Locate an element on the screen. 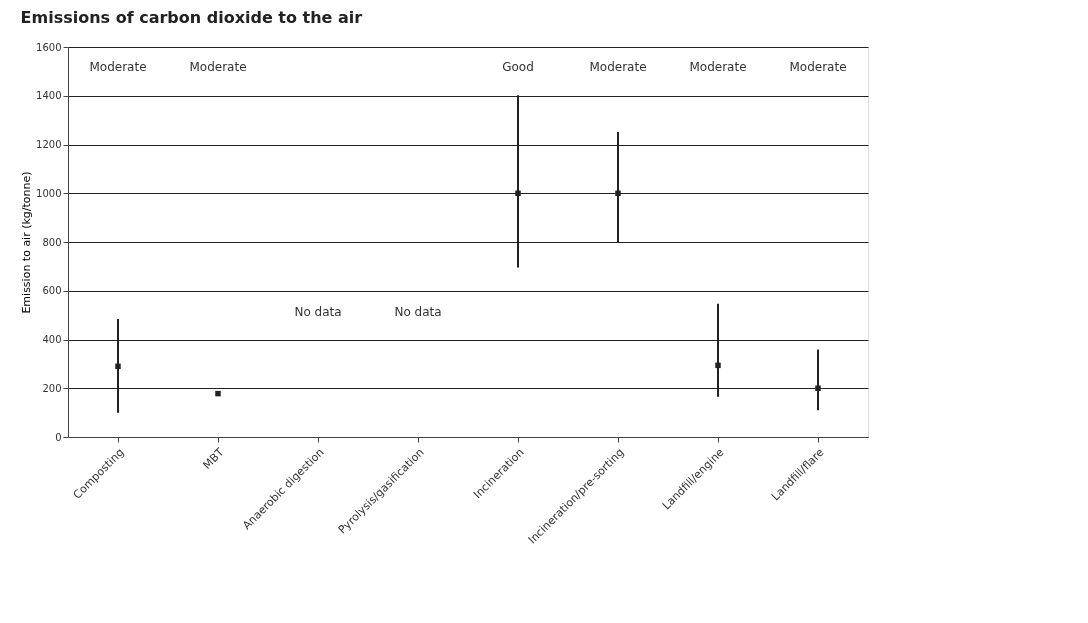 The image size is (1088, 623). y-tick-label: 1200 is located at coordinates (49, 144).